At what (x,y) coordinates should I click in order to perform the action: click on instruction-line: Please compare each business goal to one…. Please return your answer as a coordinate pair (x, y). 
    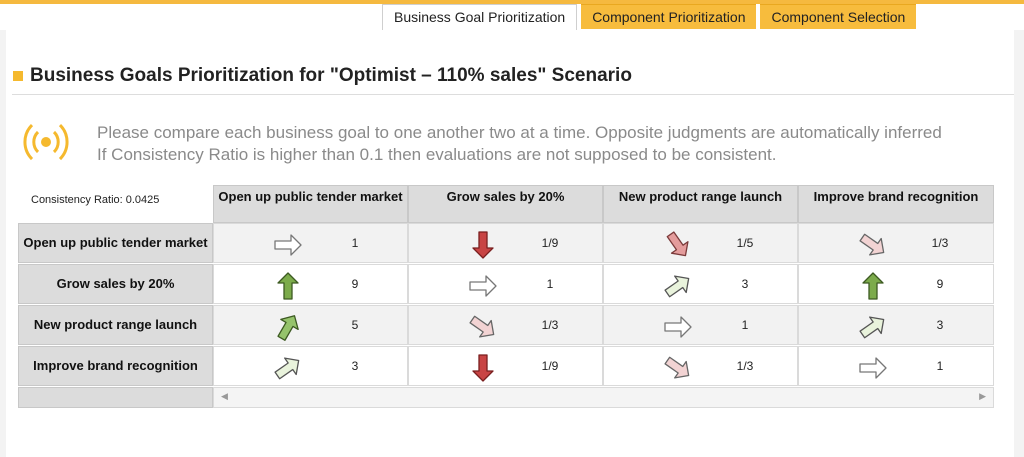
    Looking at the image, I should click on (519, 132).